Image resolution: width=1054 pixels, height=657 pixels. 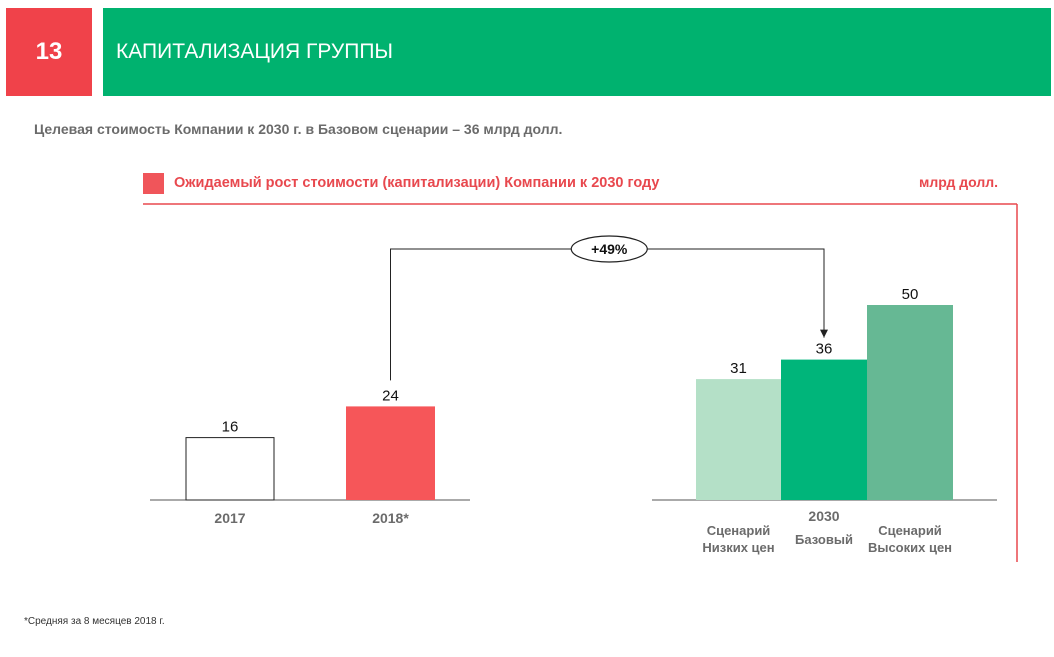 What do you see at coordinates (230, 427) in the screenshot?
I see `data-label: 16` at bounding box center [230, 427].